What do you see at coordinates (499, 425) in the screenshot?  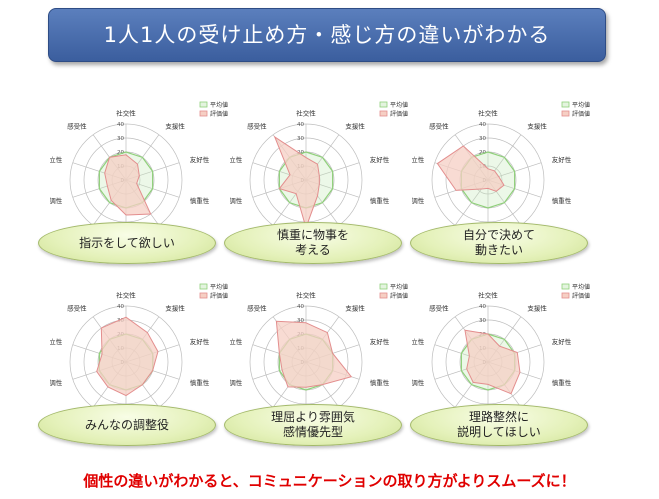 I see `caption-6: 理路整然に 説明してほしい` at bounding box center [499, 425].